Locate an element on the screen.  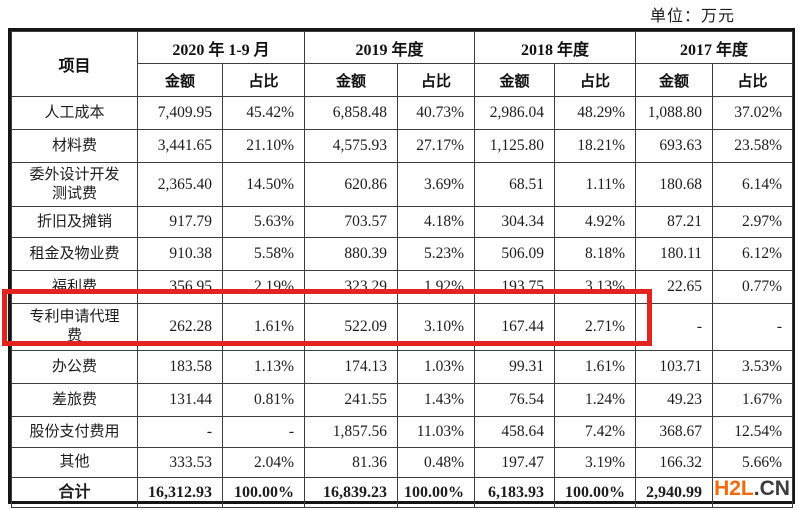
cell-value: 910.38 is located at coordinates (180, 254).